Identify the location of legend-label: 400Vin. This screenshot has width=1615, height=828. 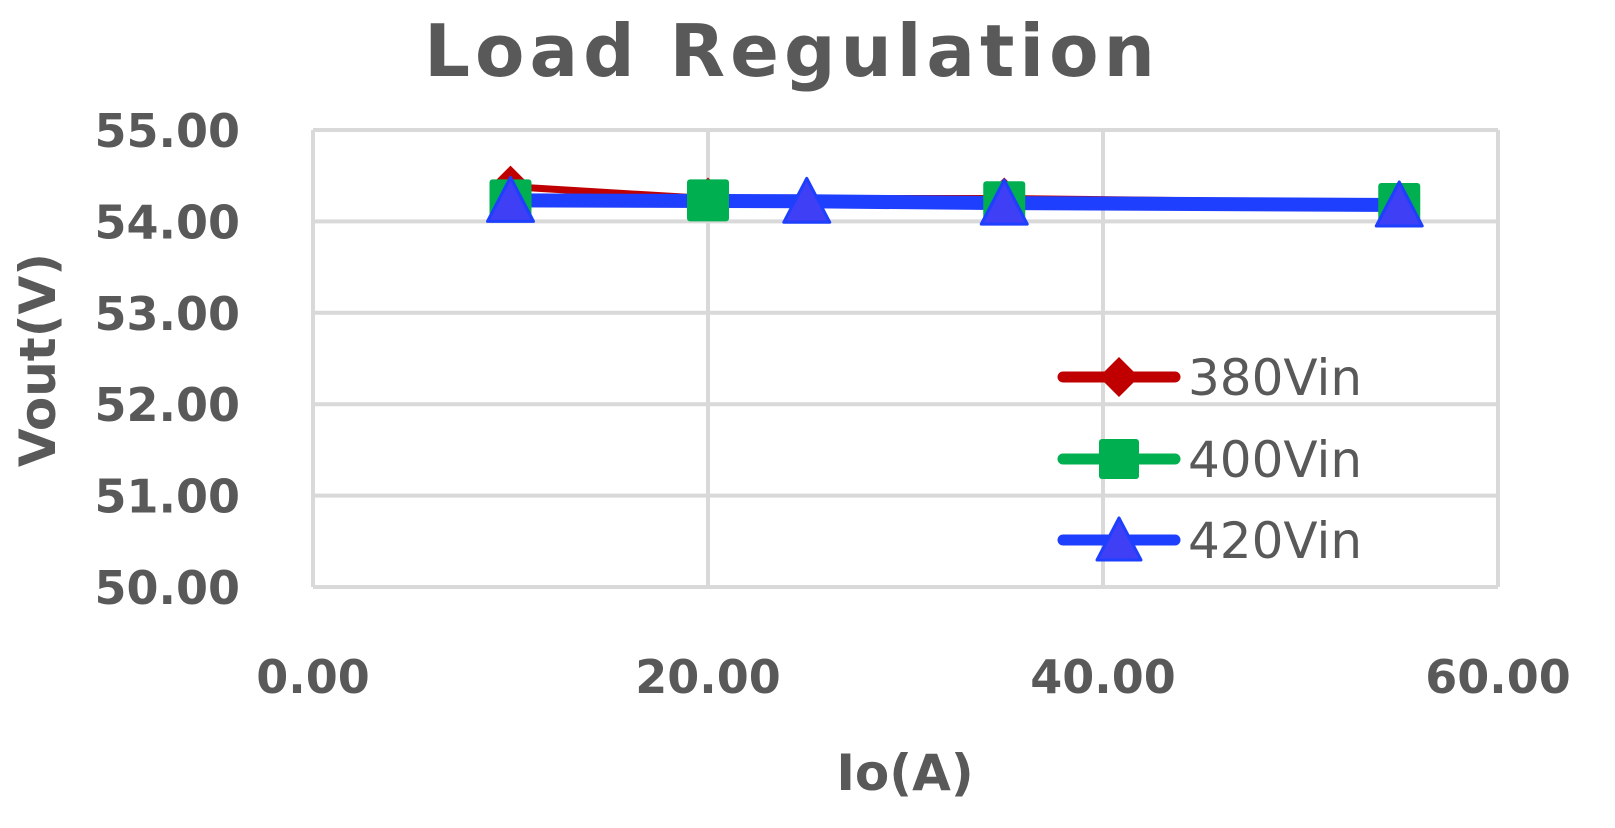
(1275, 460).